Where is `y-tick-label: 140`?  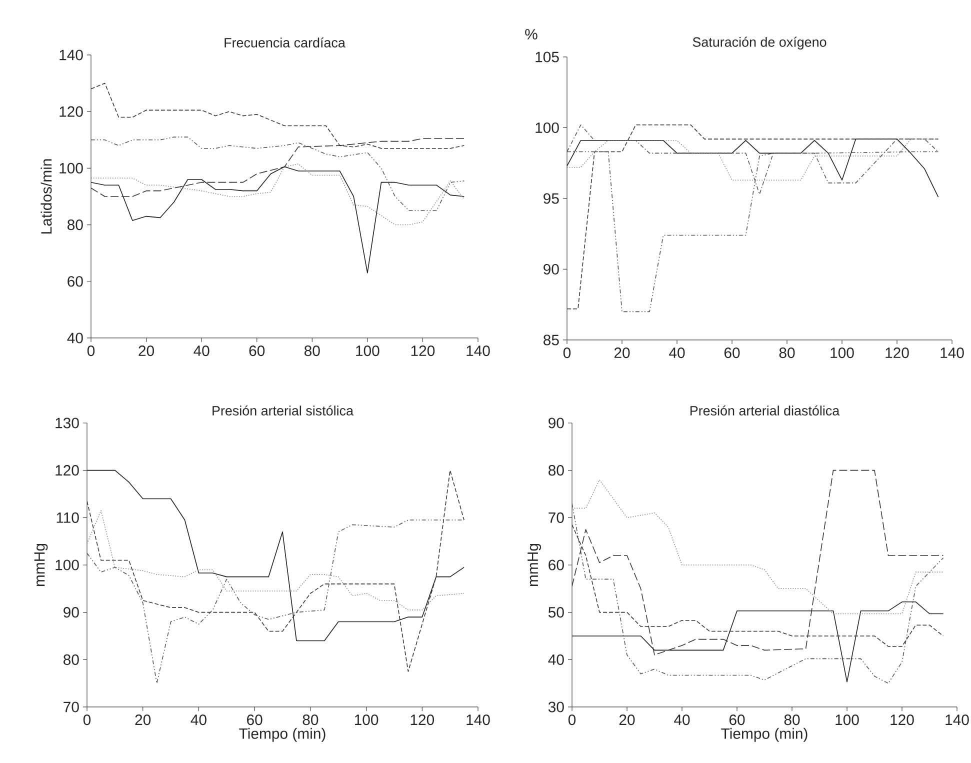
y-tick-label: 140 is located at coordinates (71, 55).